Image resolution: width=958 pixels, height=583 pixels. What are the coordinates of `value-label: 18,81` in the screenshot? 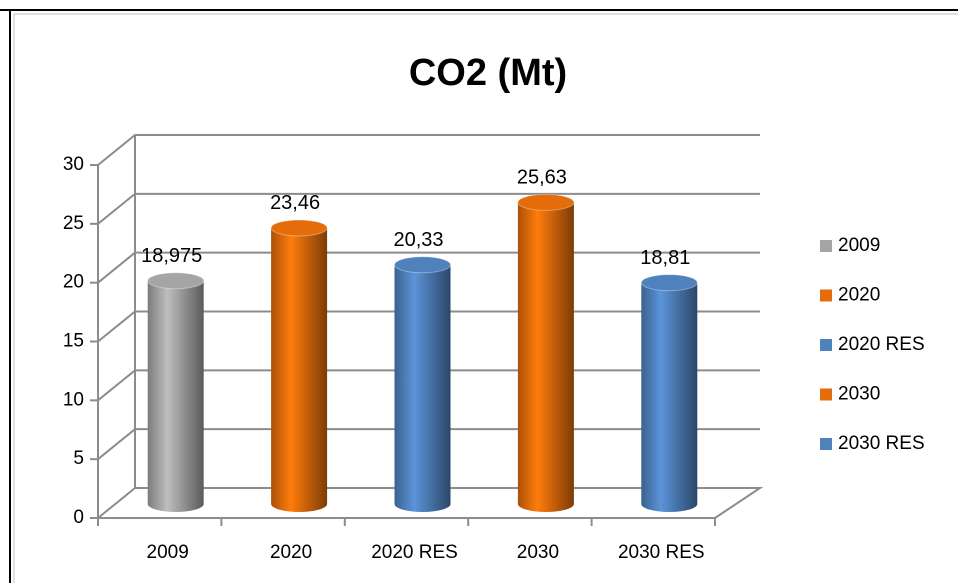 It's located at (665, 258).